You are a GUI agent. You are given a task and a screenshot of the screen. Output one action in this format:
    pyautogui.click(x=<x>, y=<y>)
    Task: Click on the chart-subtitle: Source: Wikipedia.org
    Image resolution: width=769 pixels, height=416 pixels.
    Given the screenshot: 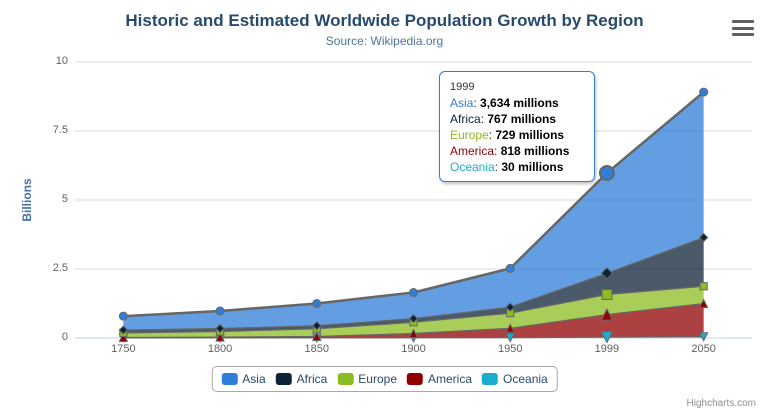 What is the action you would take?
    pyautogui.click(x=384, y=41)
    